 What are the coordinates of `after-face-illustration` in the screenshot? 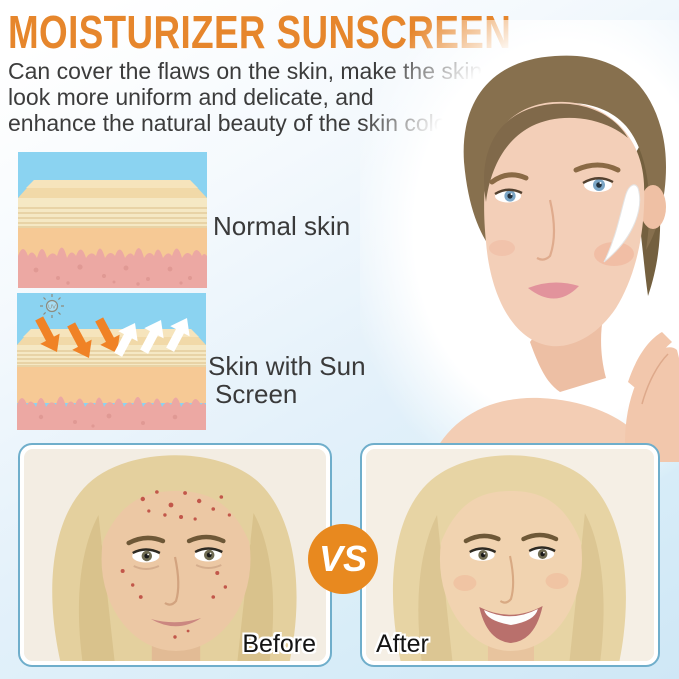 It's located at (510, 555).